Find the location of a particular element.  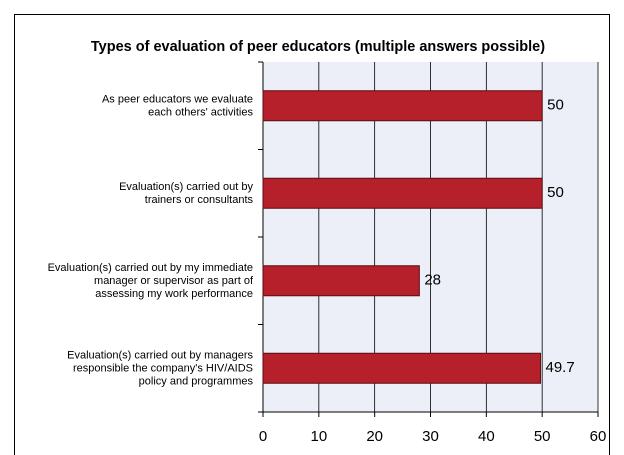

x-tick-label: 60 is located at coordinates (598, 436).